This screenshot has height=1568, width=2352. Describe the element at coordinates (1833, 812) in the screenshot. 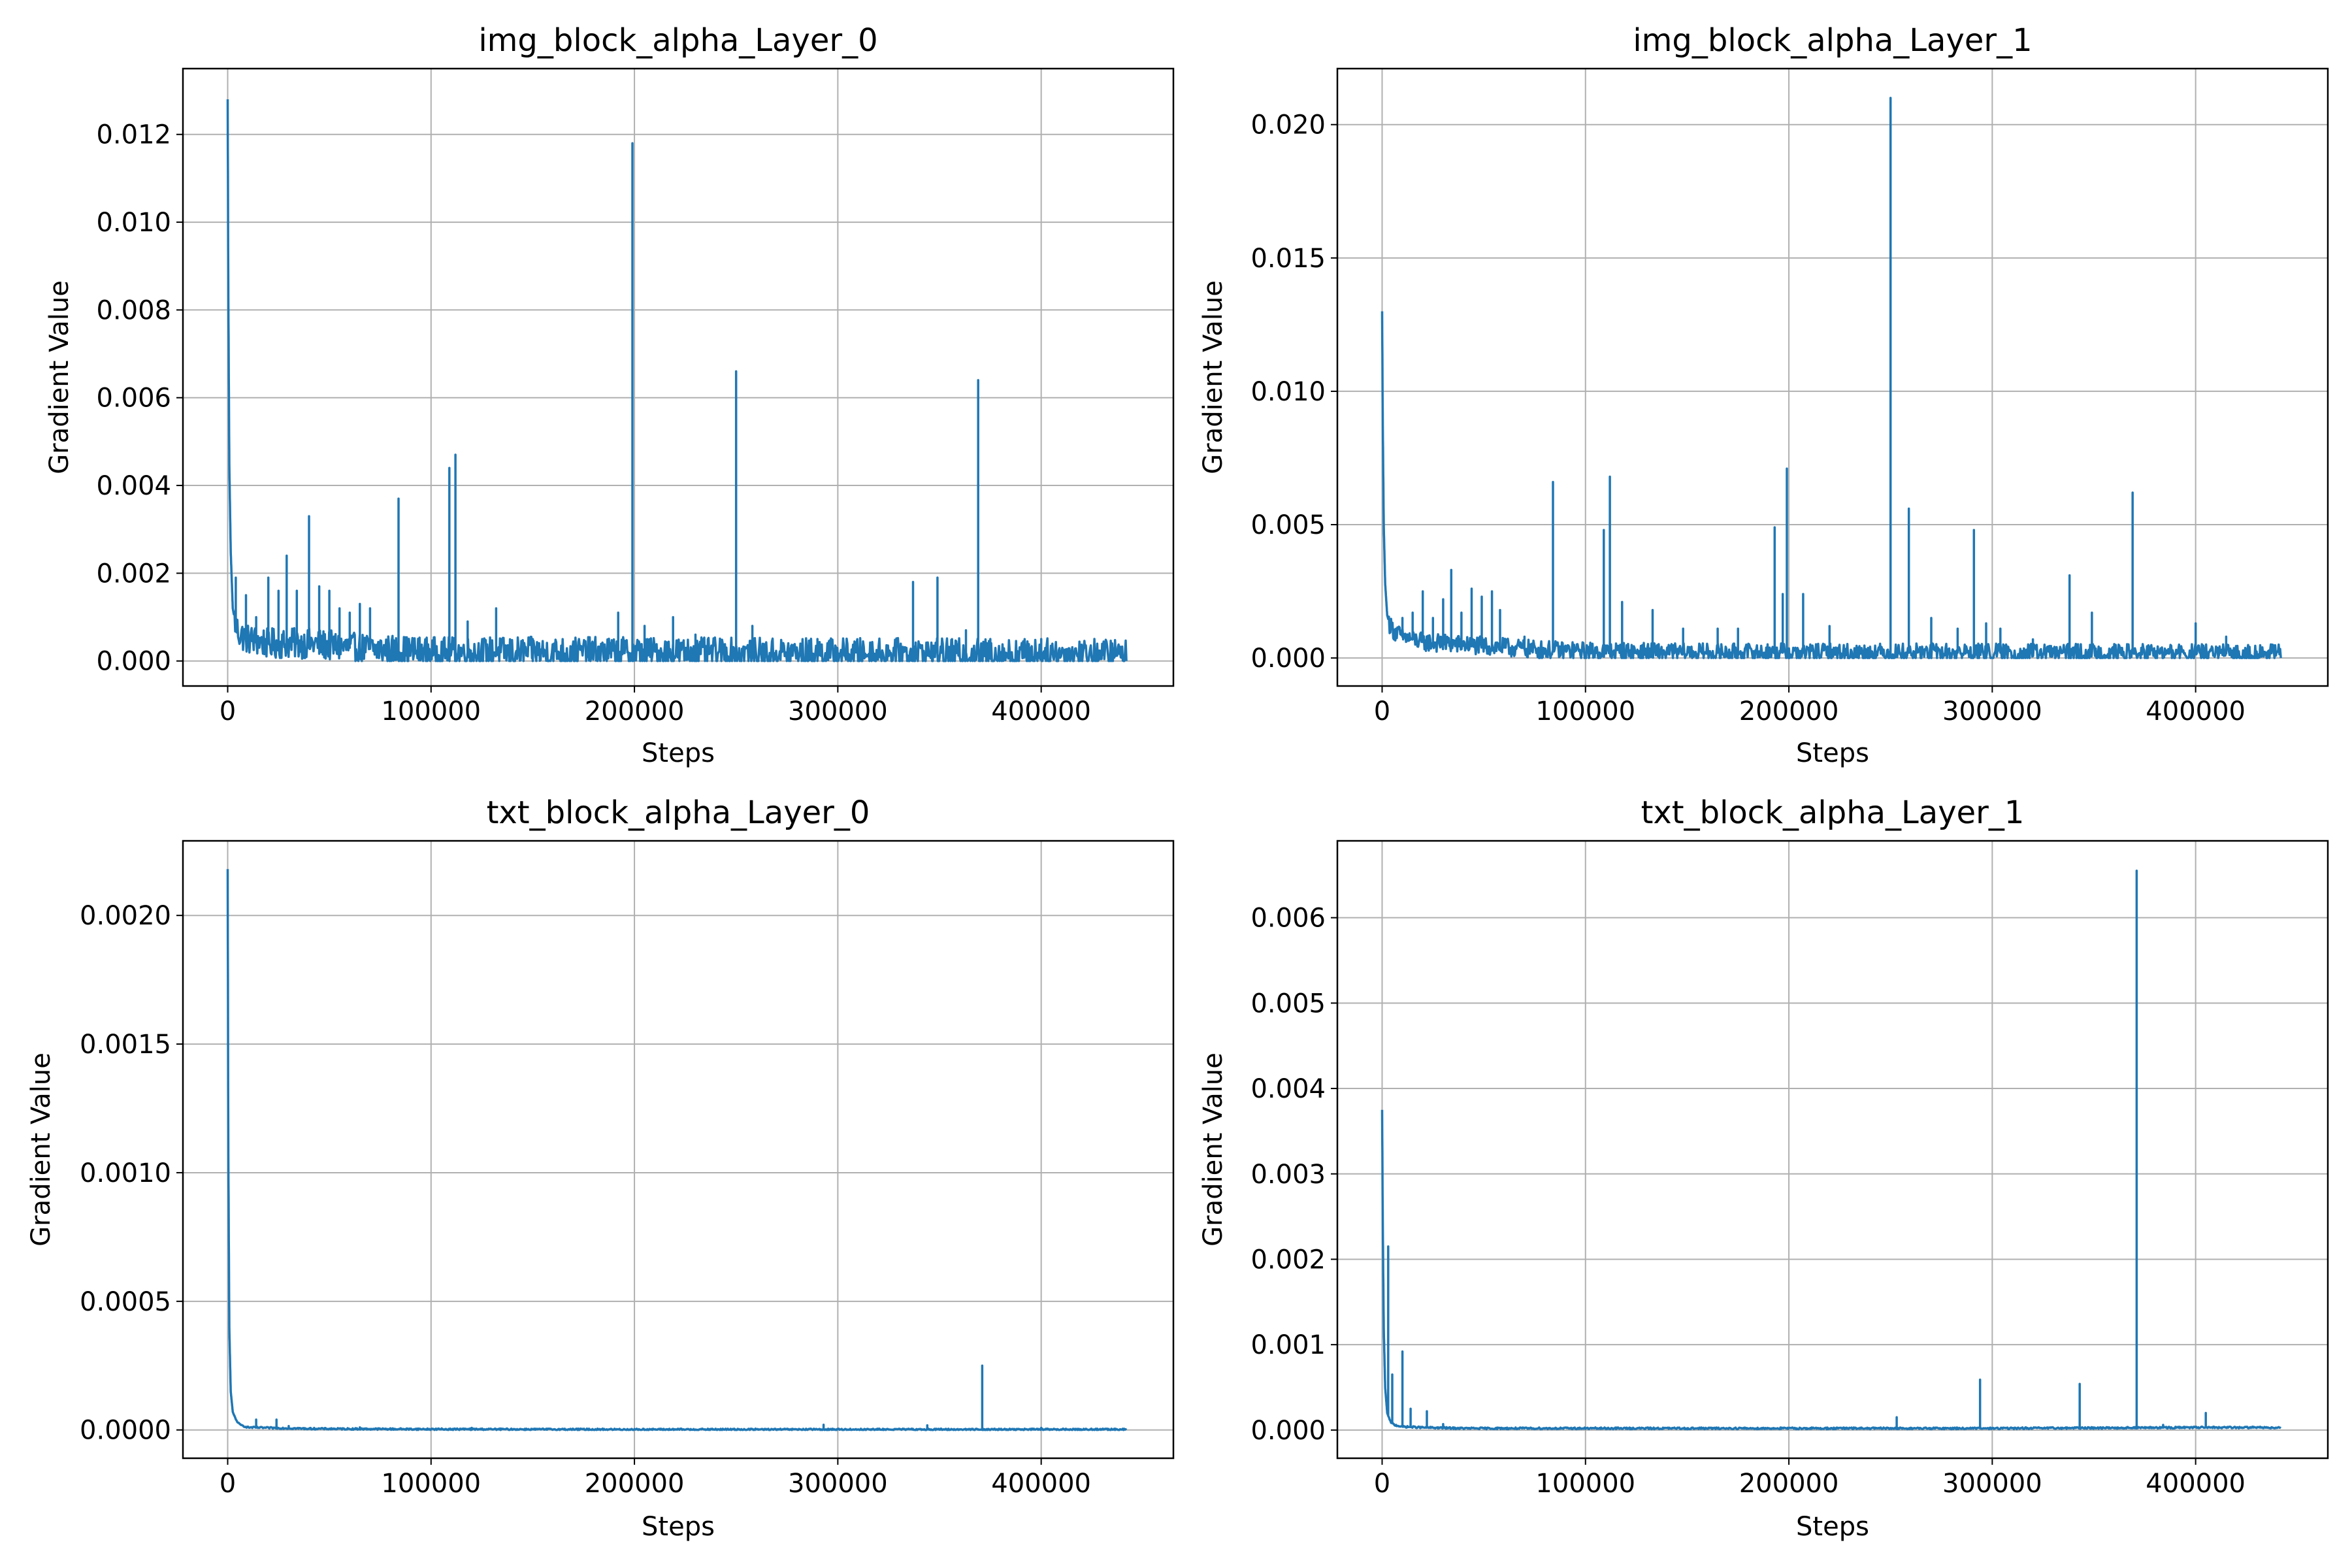

I see `chart-title: txt_block_alpha_Layer_1` at that location.